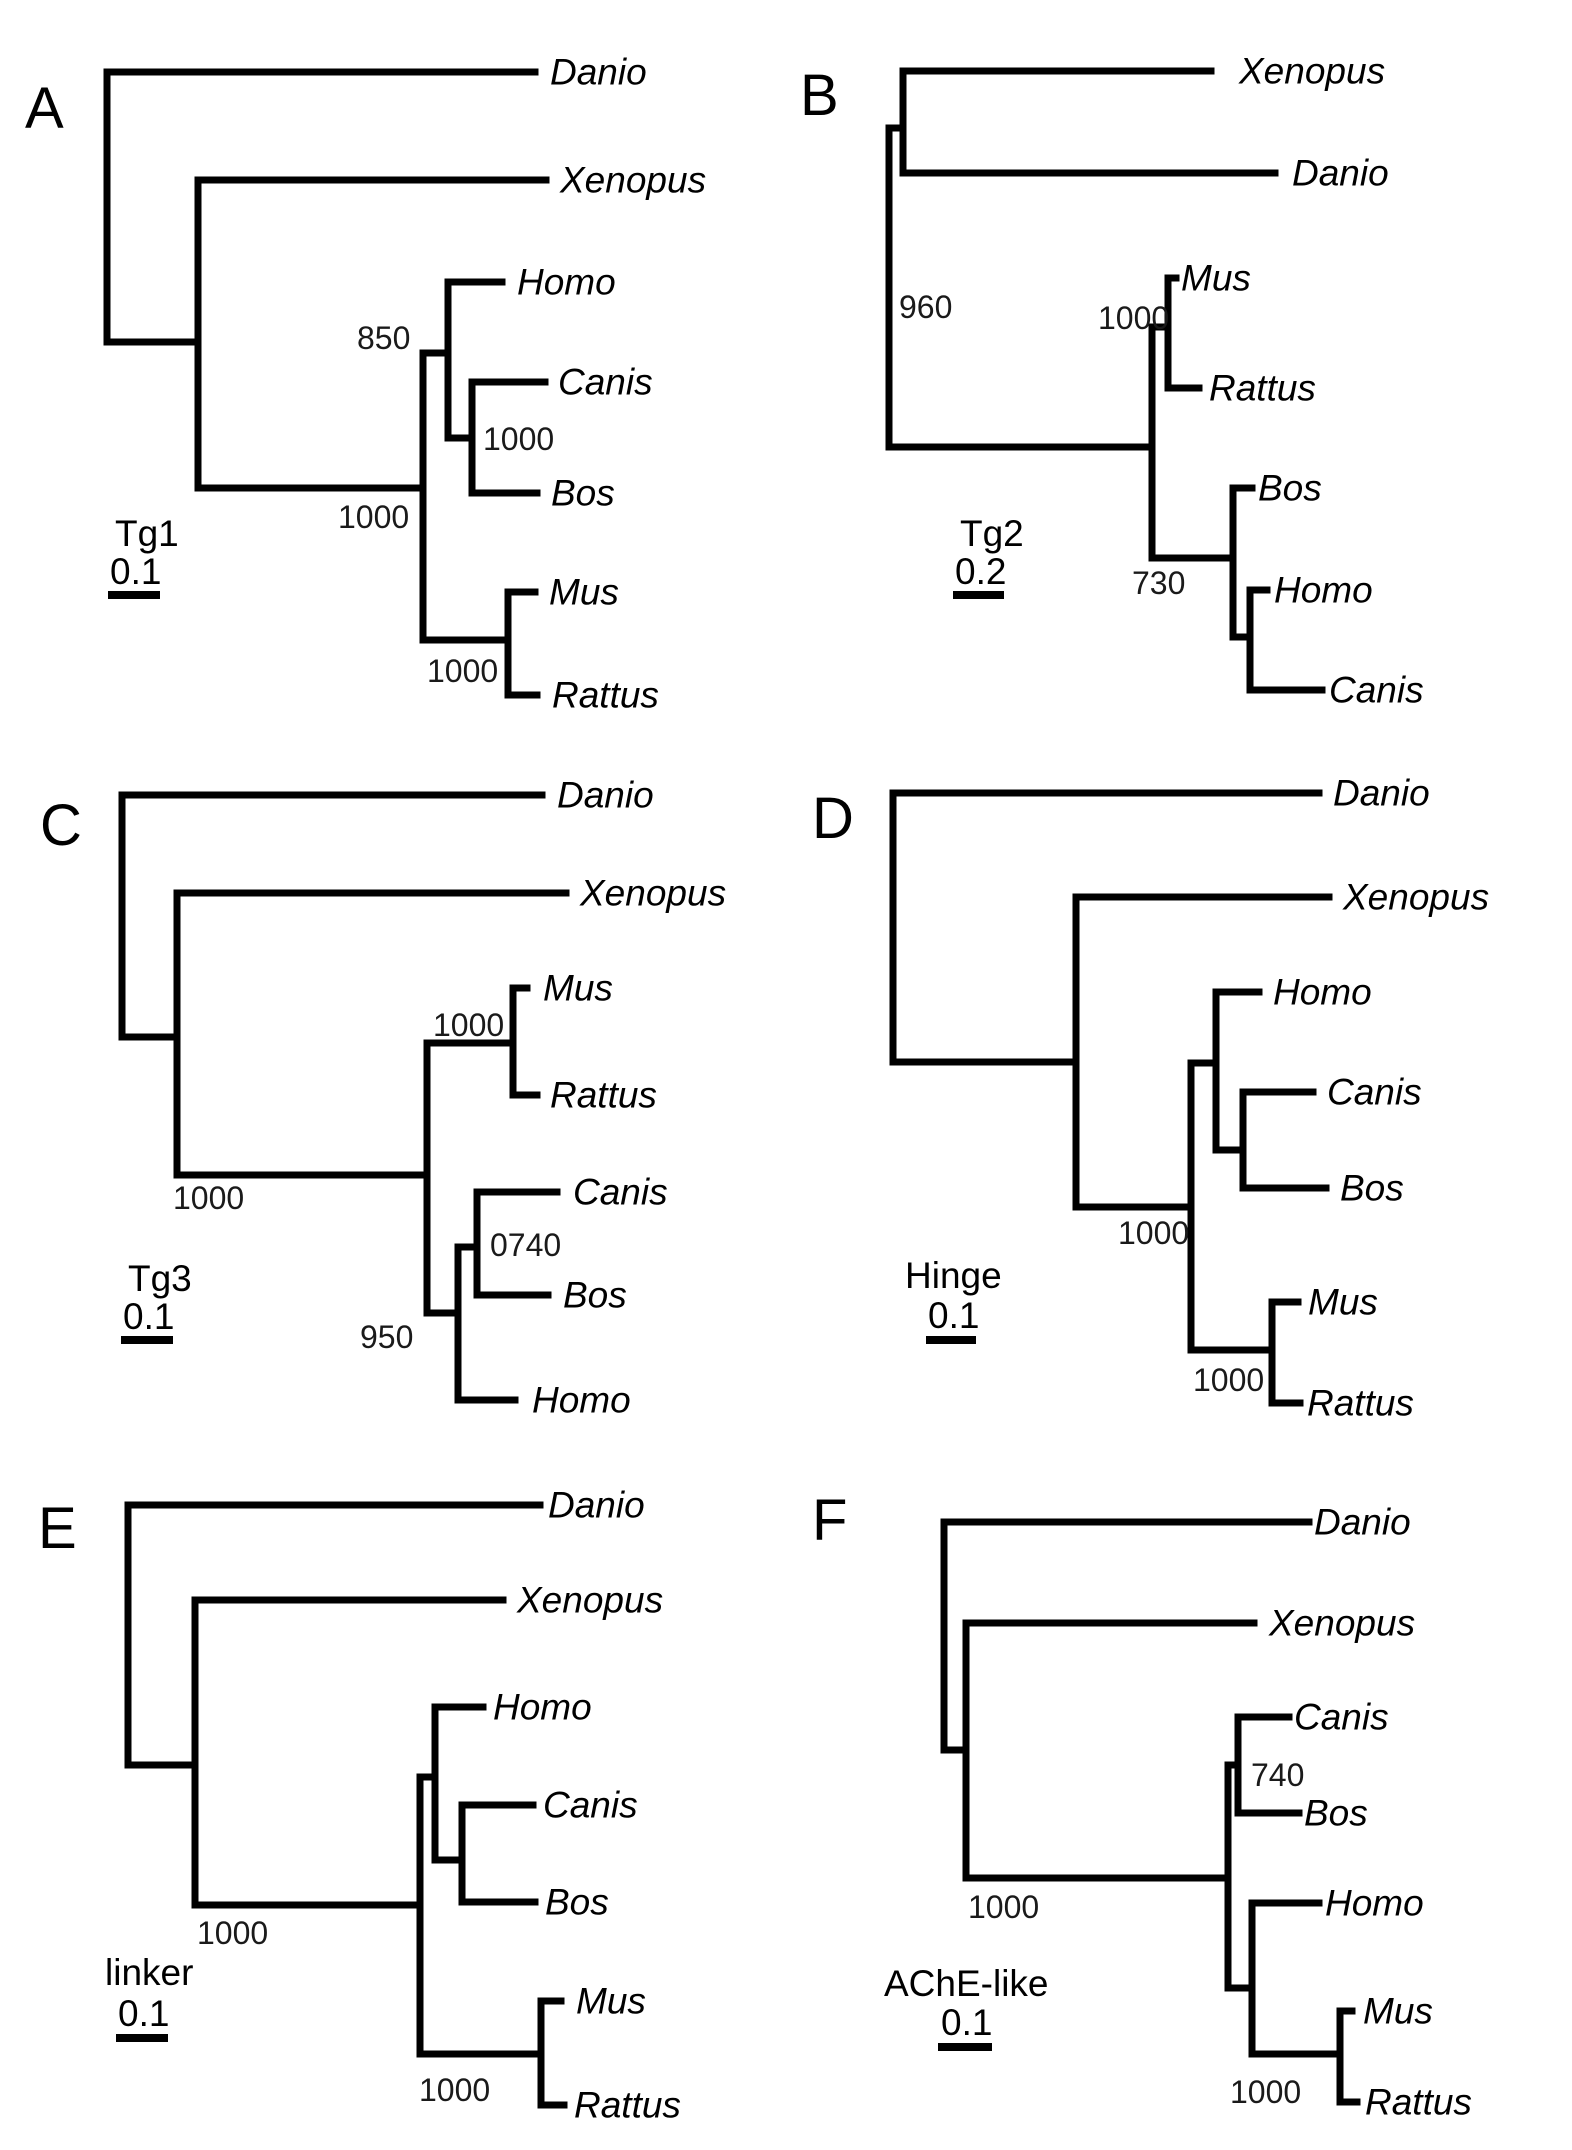  What do you see at coordinates (596, 1505) in the screenshot?
I see `panel-E-taxon-Danio: Danio` at bounding box center [596, 1505].